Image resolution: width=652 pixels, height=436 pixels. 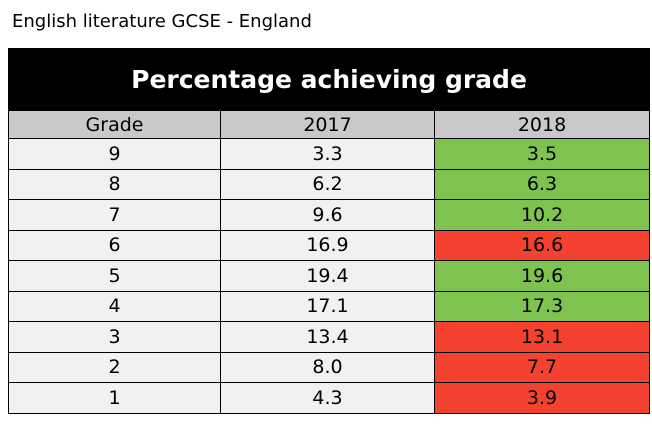 I want to click on value-2017-cell: 19.4, so click(x=327, y=276).